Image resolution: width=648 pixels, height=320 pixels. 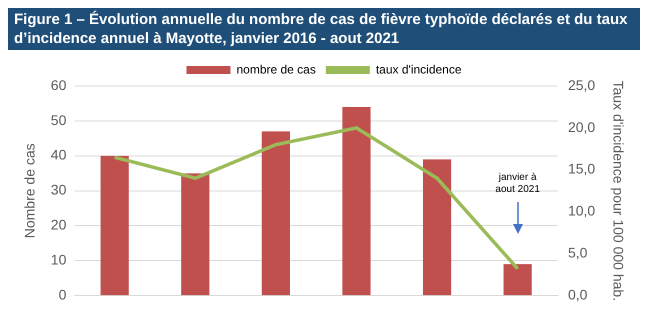 I want to click on y2-tick-label: 5,0, so click(x=578, y=252).